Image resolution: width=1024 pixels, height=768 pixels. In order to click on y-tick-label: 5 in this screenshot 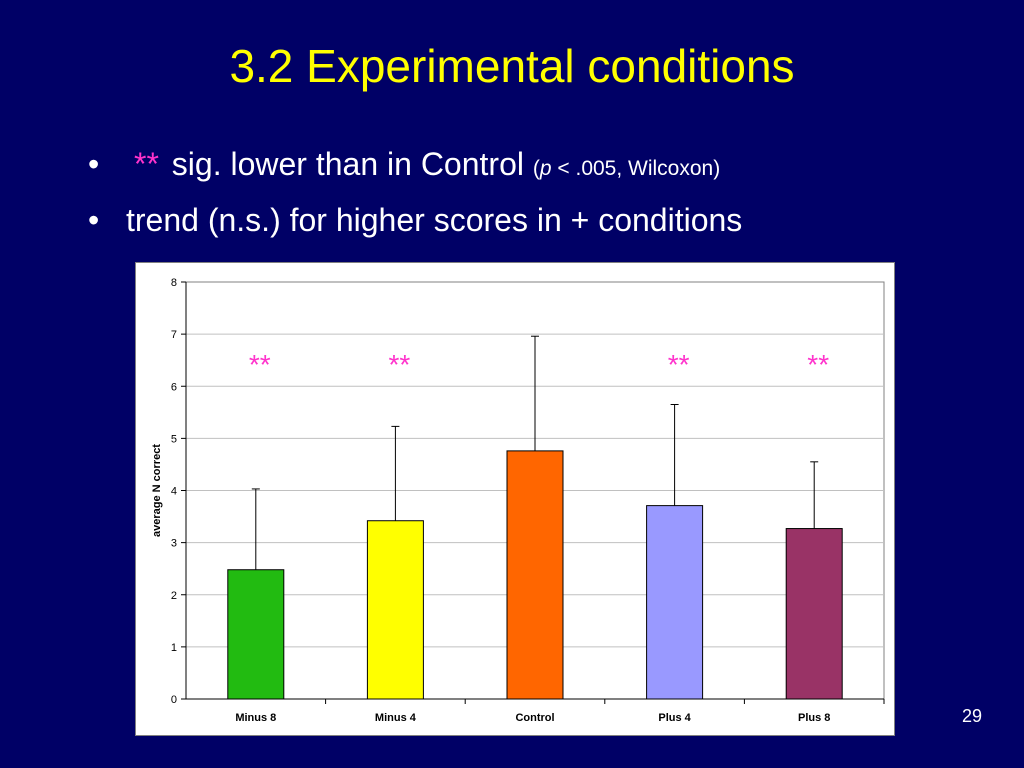, I will do `click(174, 439)`.